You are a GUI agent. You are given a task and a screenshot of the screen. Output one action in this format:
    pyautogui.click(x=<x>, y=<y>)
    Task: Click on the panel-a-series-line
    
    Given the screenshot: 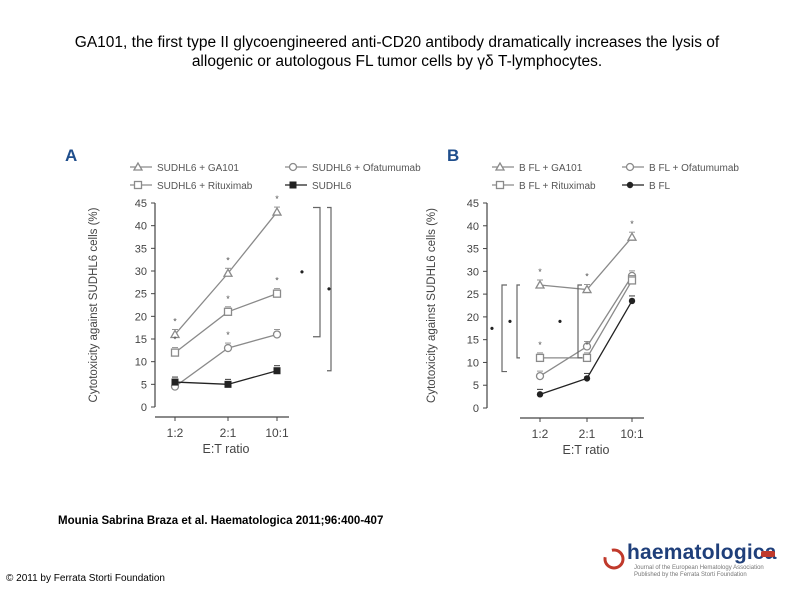 What is the action you would take?
    pyautogui.click(x=226, y=360)
    